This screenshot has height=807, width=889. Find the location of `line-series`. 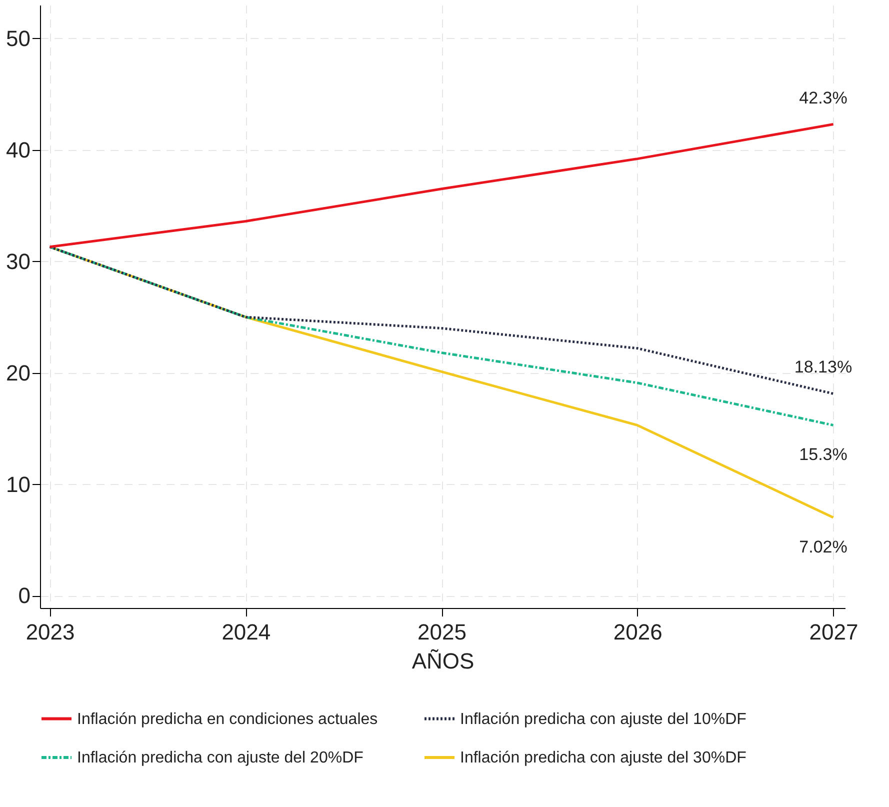

line-series is located at coordinates (441, 185).